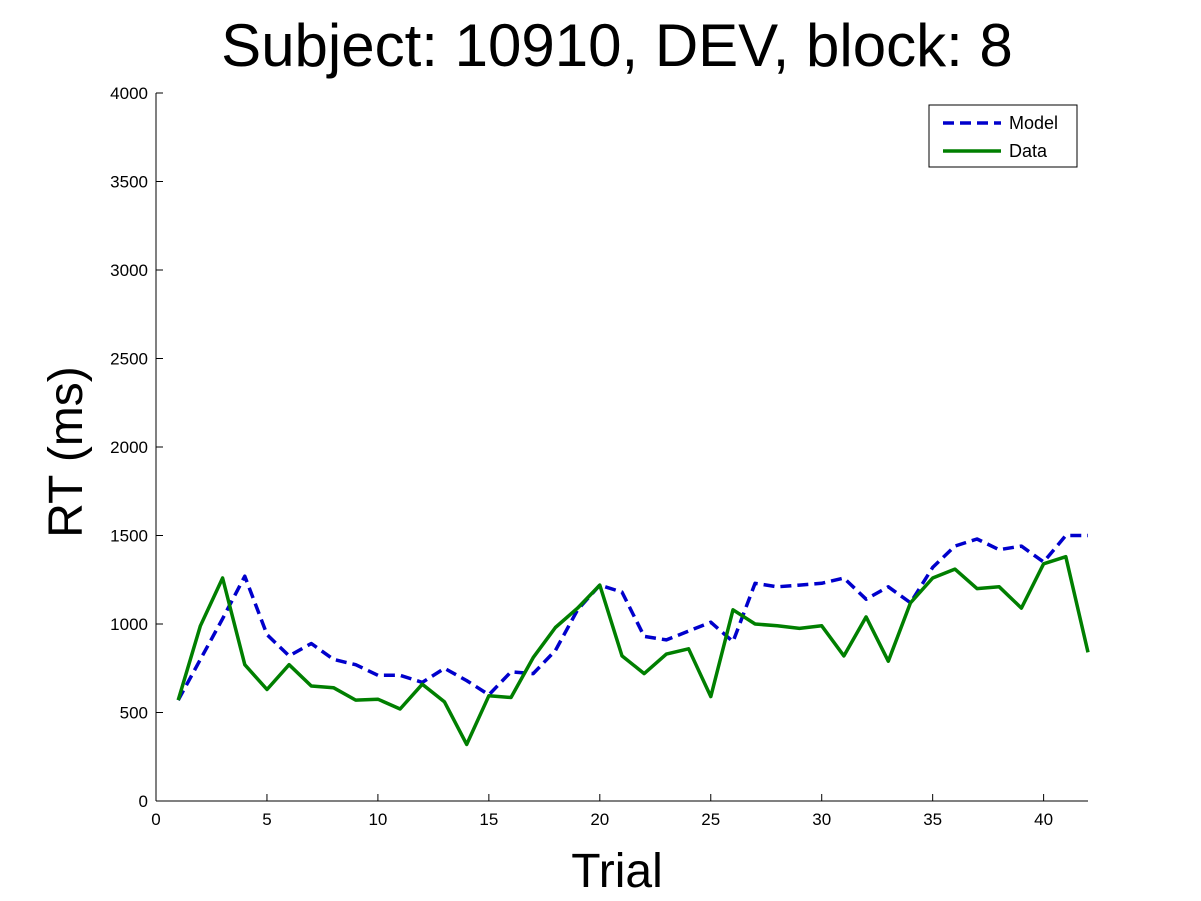 This screenshot has width=1201, height=901. I want to click on x-tick-label: 10, so click(377, 819).